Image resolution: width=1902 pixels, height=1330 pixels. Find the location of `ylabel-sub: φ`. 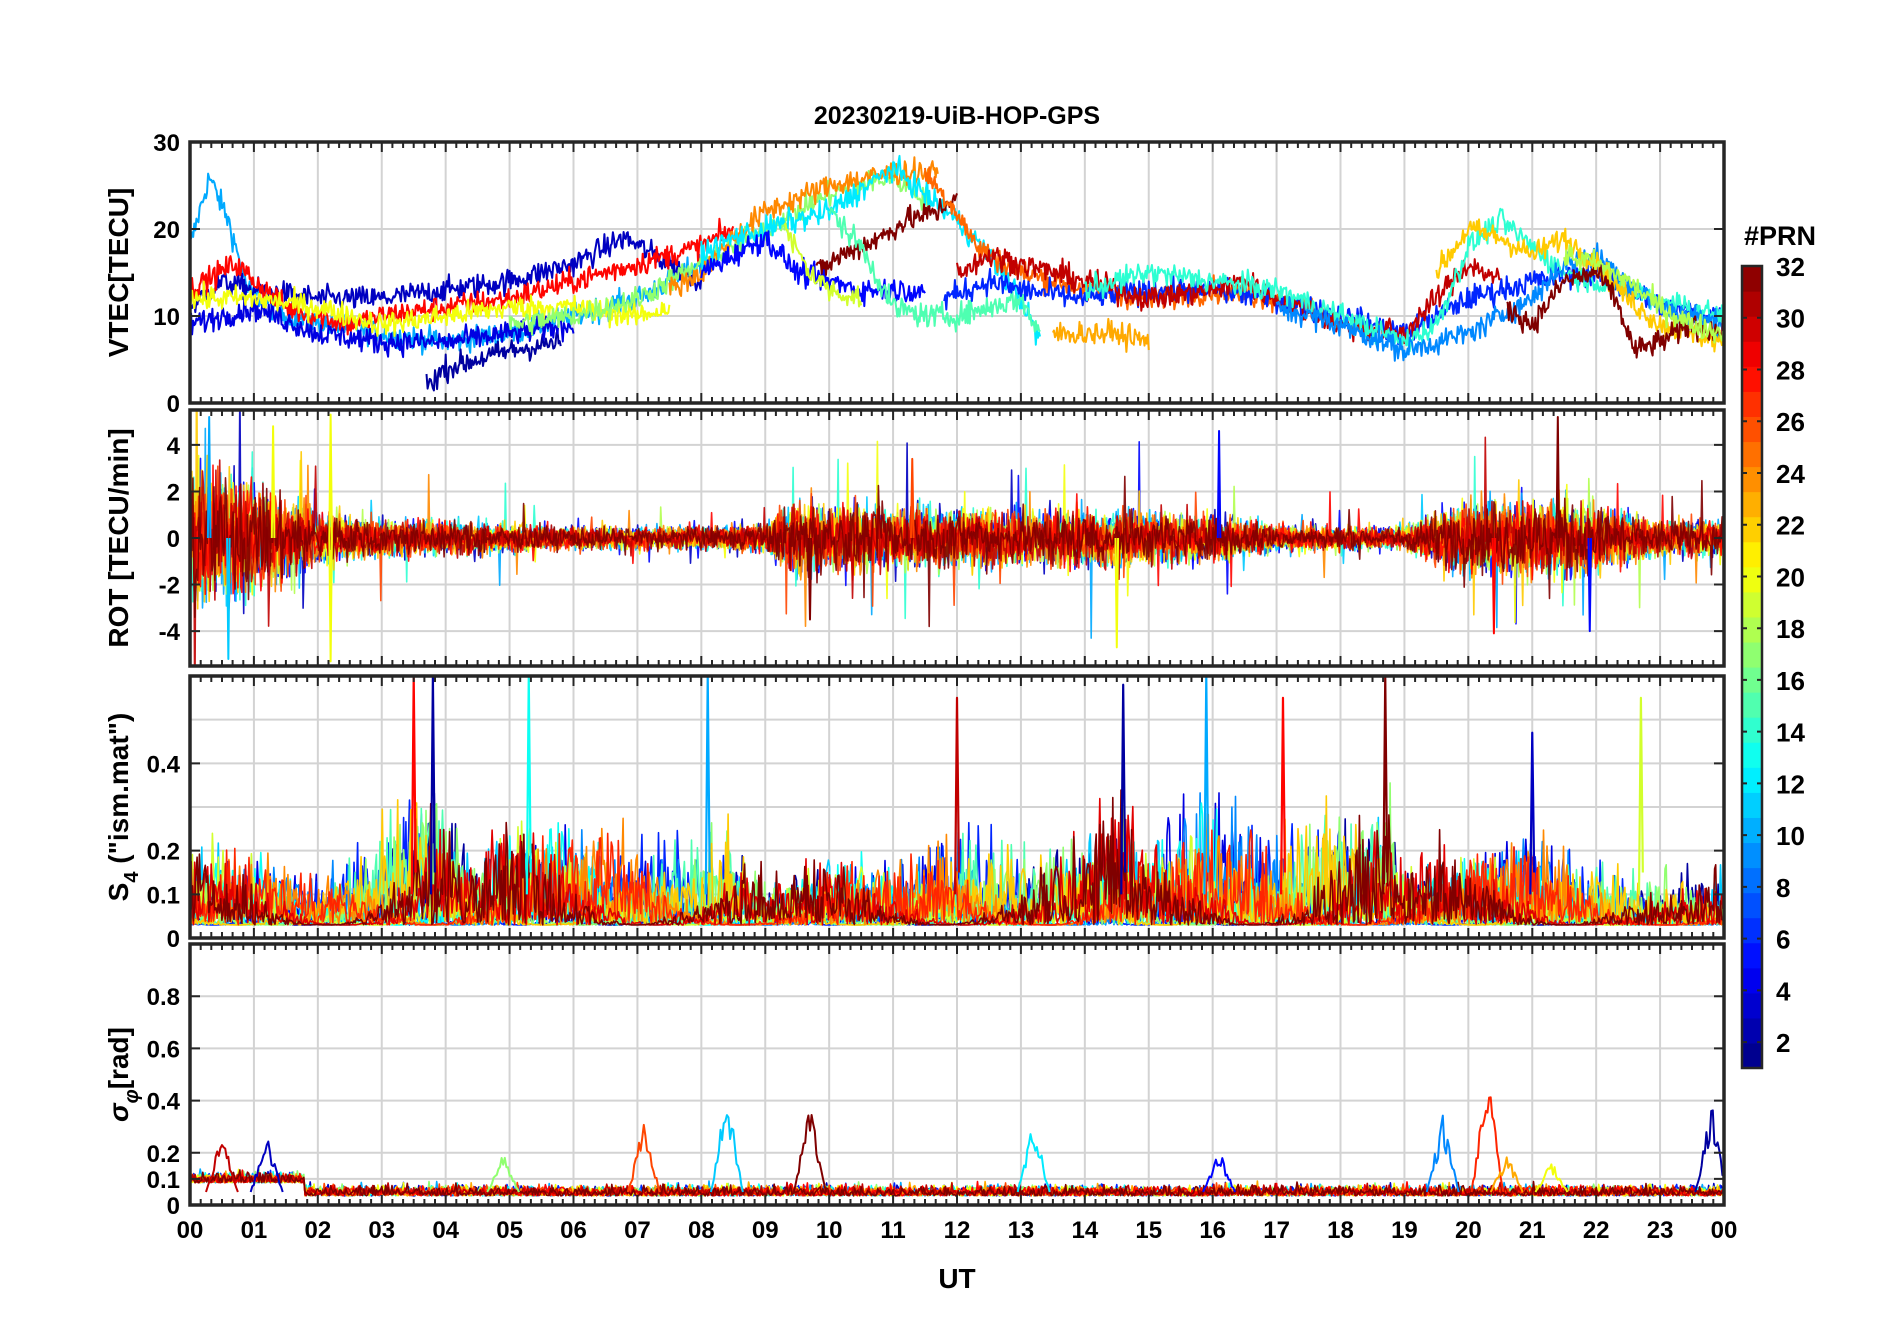

ylabel-sub: φ is located at coordinates (132, 1096).